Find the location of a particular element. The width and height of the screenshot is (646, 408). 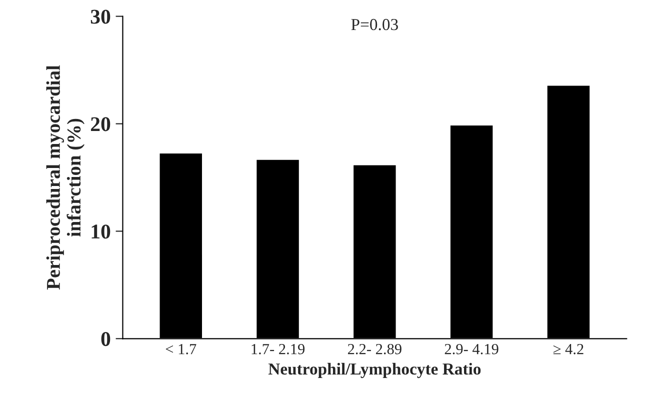

x-tick-label: 2.2- 2.89 is located at coordinates (375, 349).